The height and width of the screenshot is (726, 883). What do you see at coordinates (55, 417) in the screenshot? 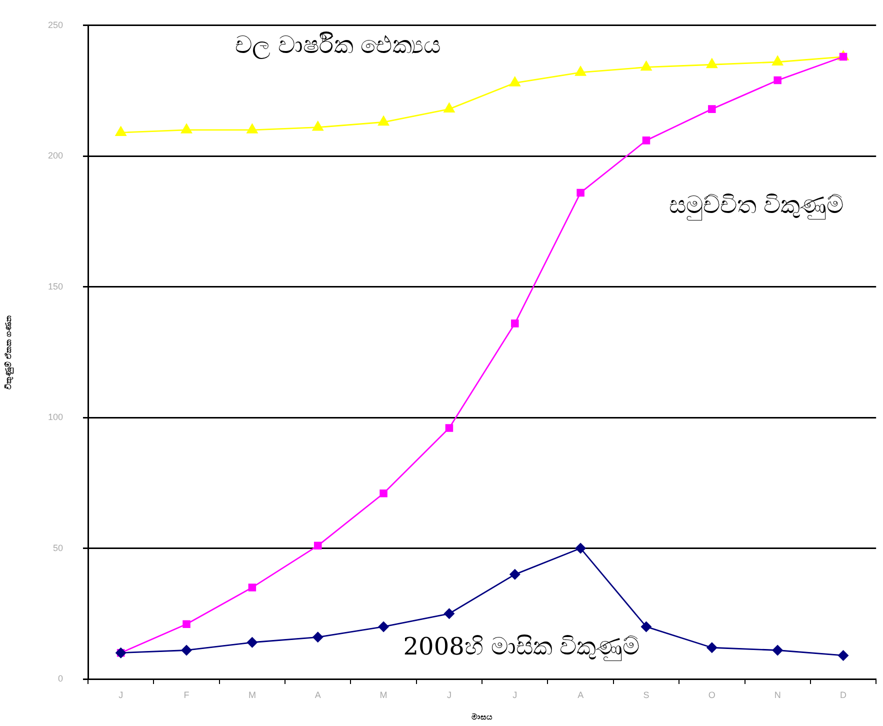
I see `y-tick-label: 100` at bounding box center [55, 417].